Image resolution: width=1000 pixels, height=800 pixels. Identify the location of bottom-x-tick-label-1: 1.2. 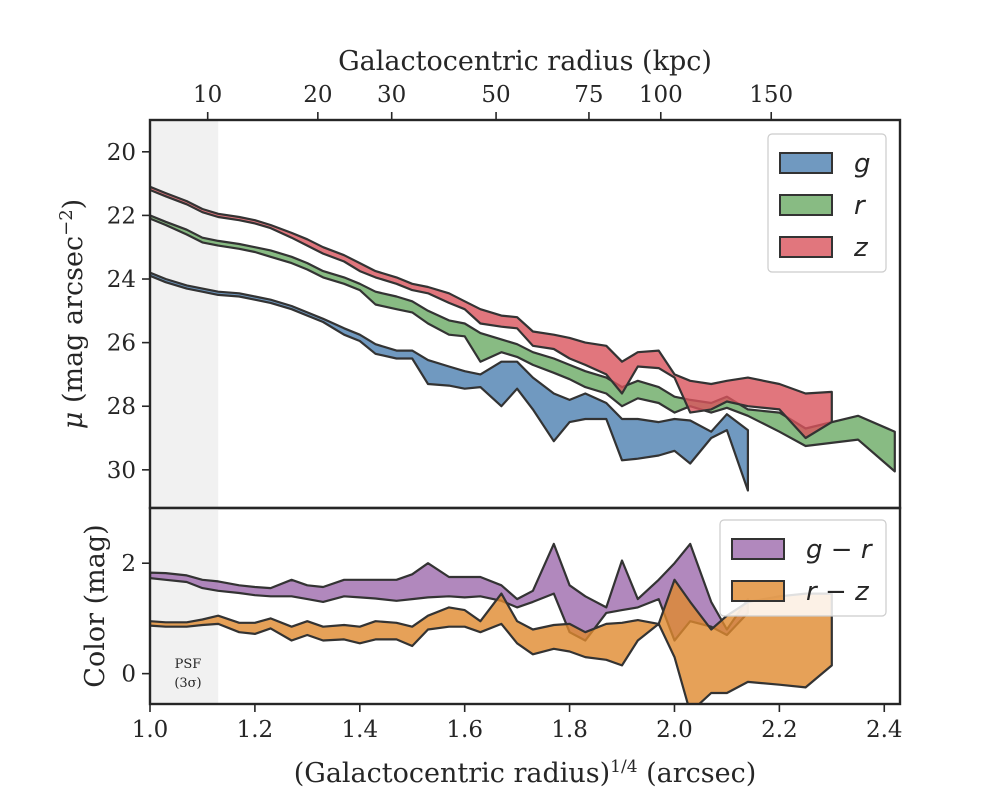
(255, 730).